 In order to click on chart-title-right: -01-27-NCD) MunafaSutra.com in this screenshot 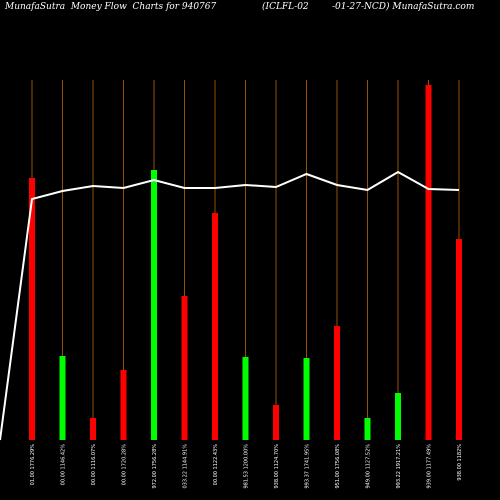, I will do `click(403, 7)`.